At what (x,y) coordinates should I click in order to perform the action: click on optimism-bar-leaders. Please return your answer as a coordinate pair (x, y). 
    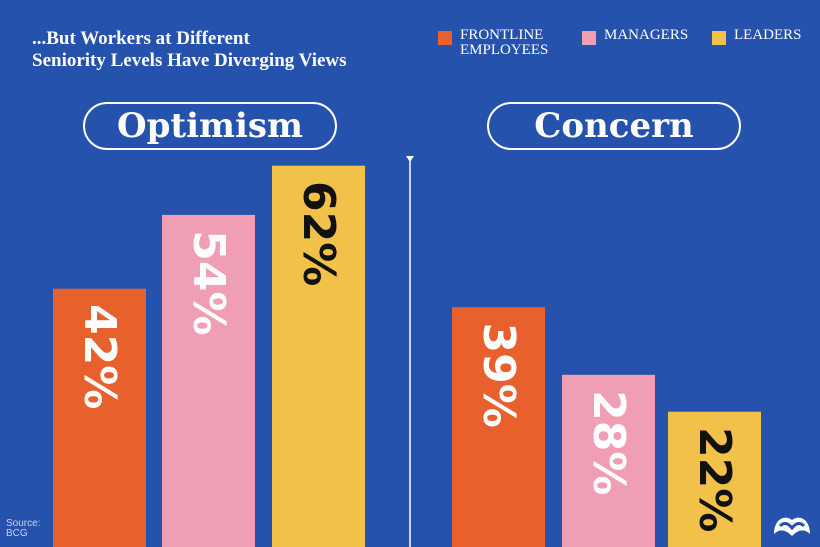
    Looking at the image, I should click on (318, 356).